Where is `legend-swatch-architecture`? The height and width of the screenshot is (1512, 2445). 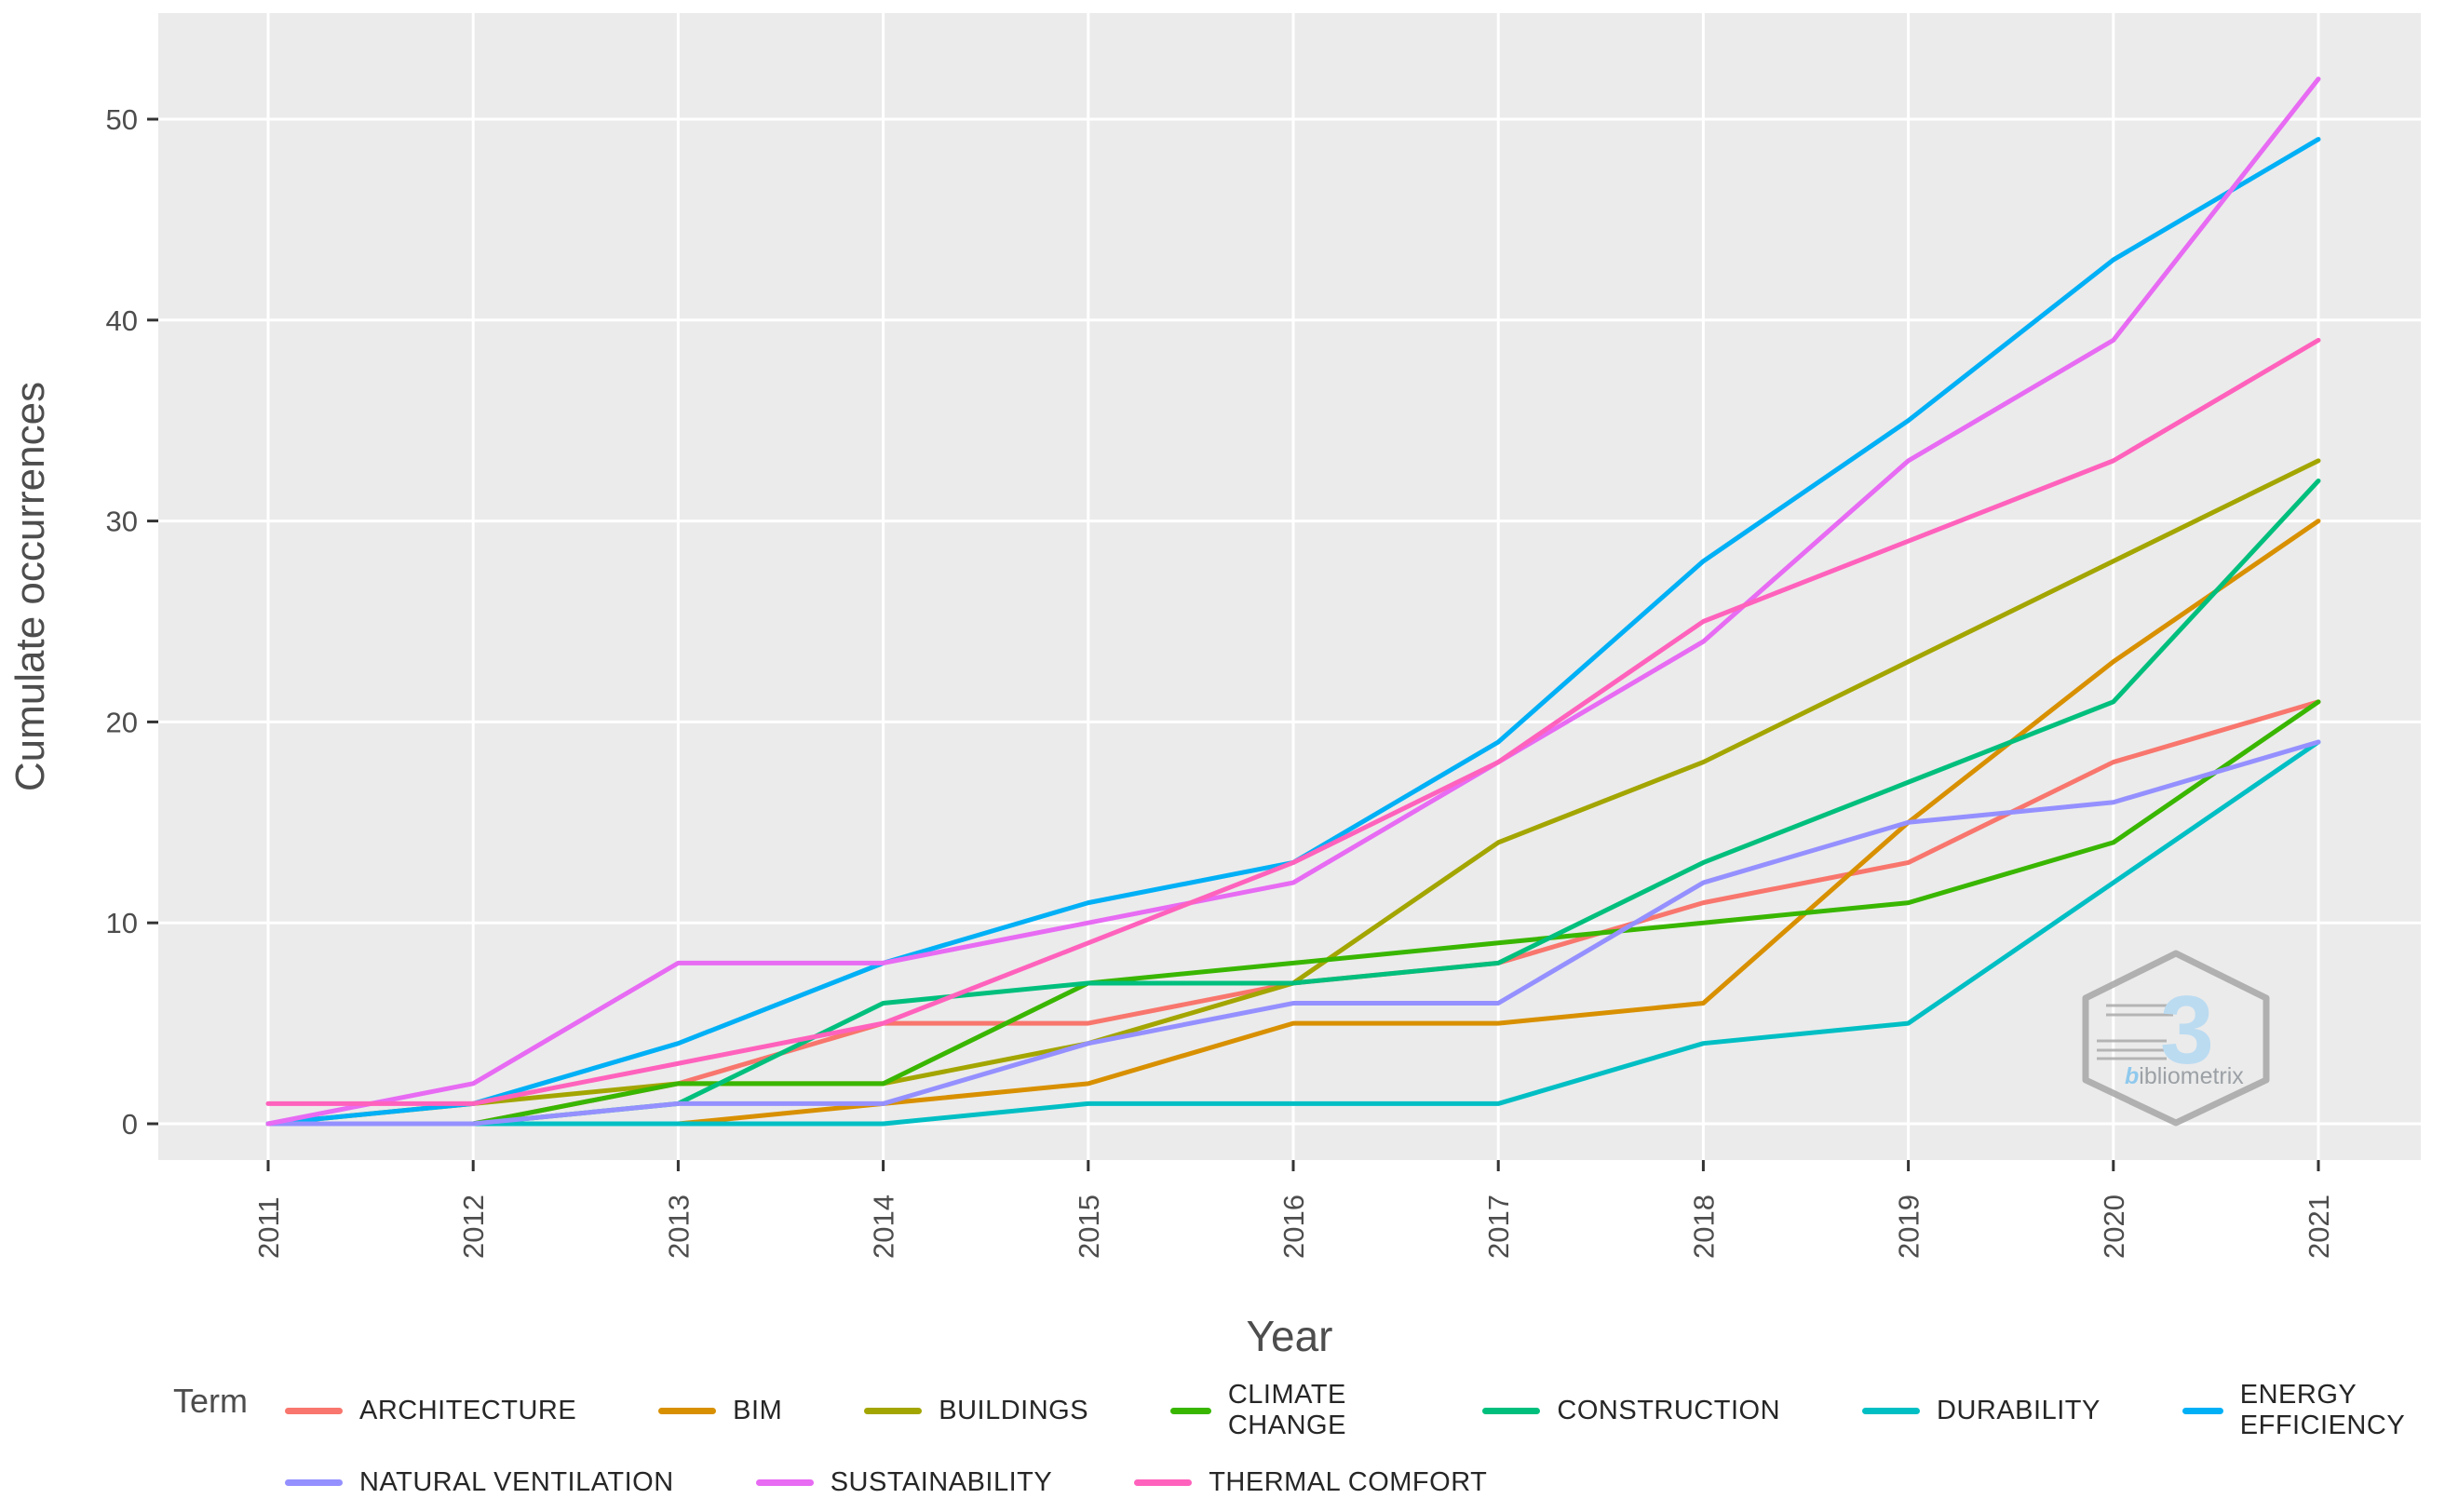
legend-swatch-architecture is located at coordinates (314, 1410).